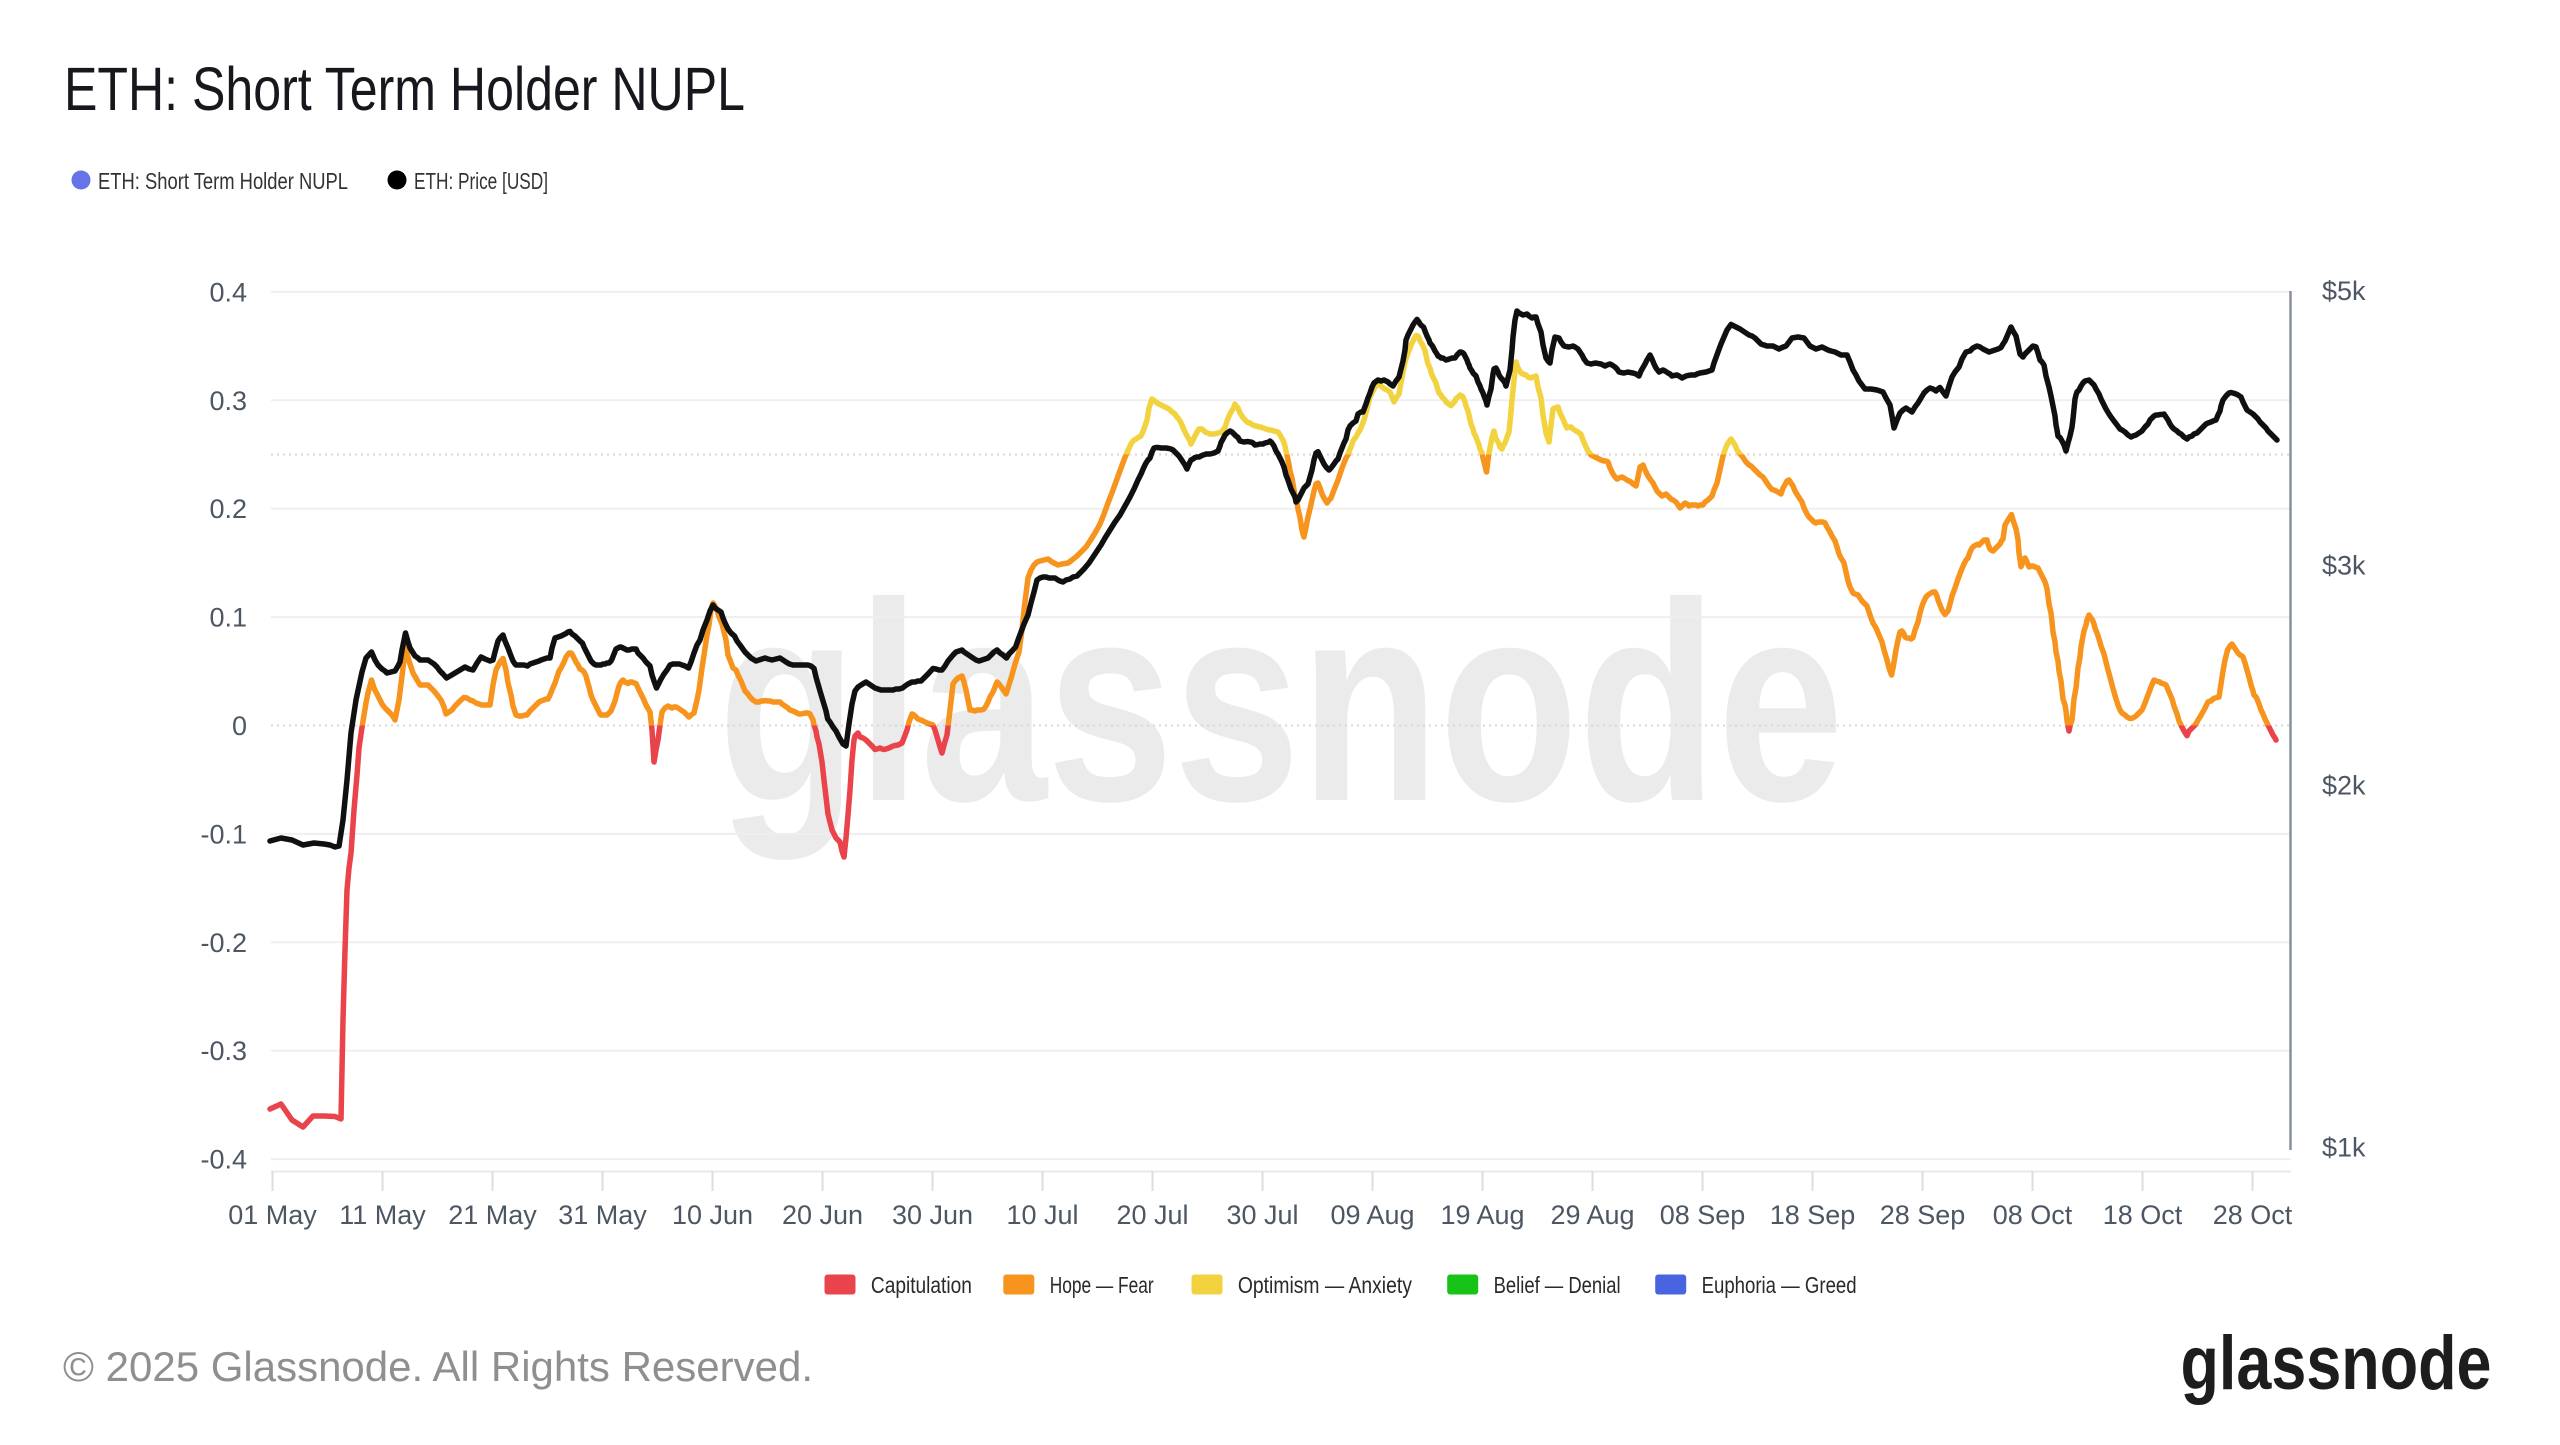 The height and width of the screenshot is (1445, 2560). What do you see at coordinates (1703, 1215) in the screenshot?
I see `svg-text: 08 Sep` at bounding box center [1703, 1215].